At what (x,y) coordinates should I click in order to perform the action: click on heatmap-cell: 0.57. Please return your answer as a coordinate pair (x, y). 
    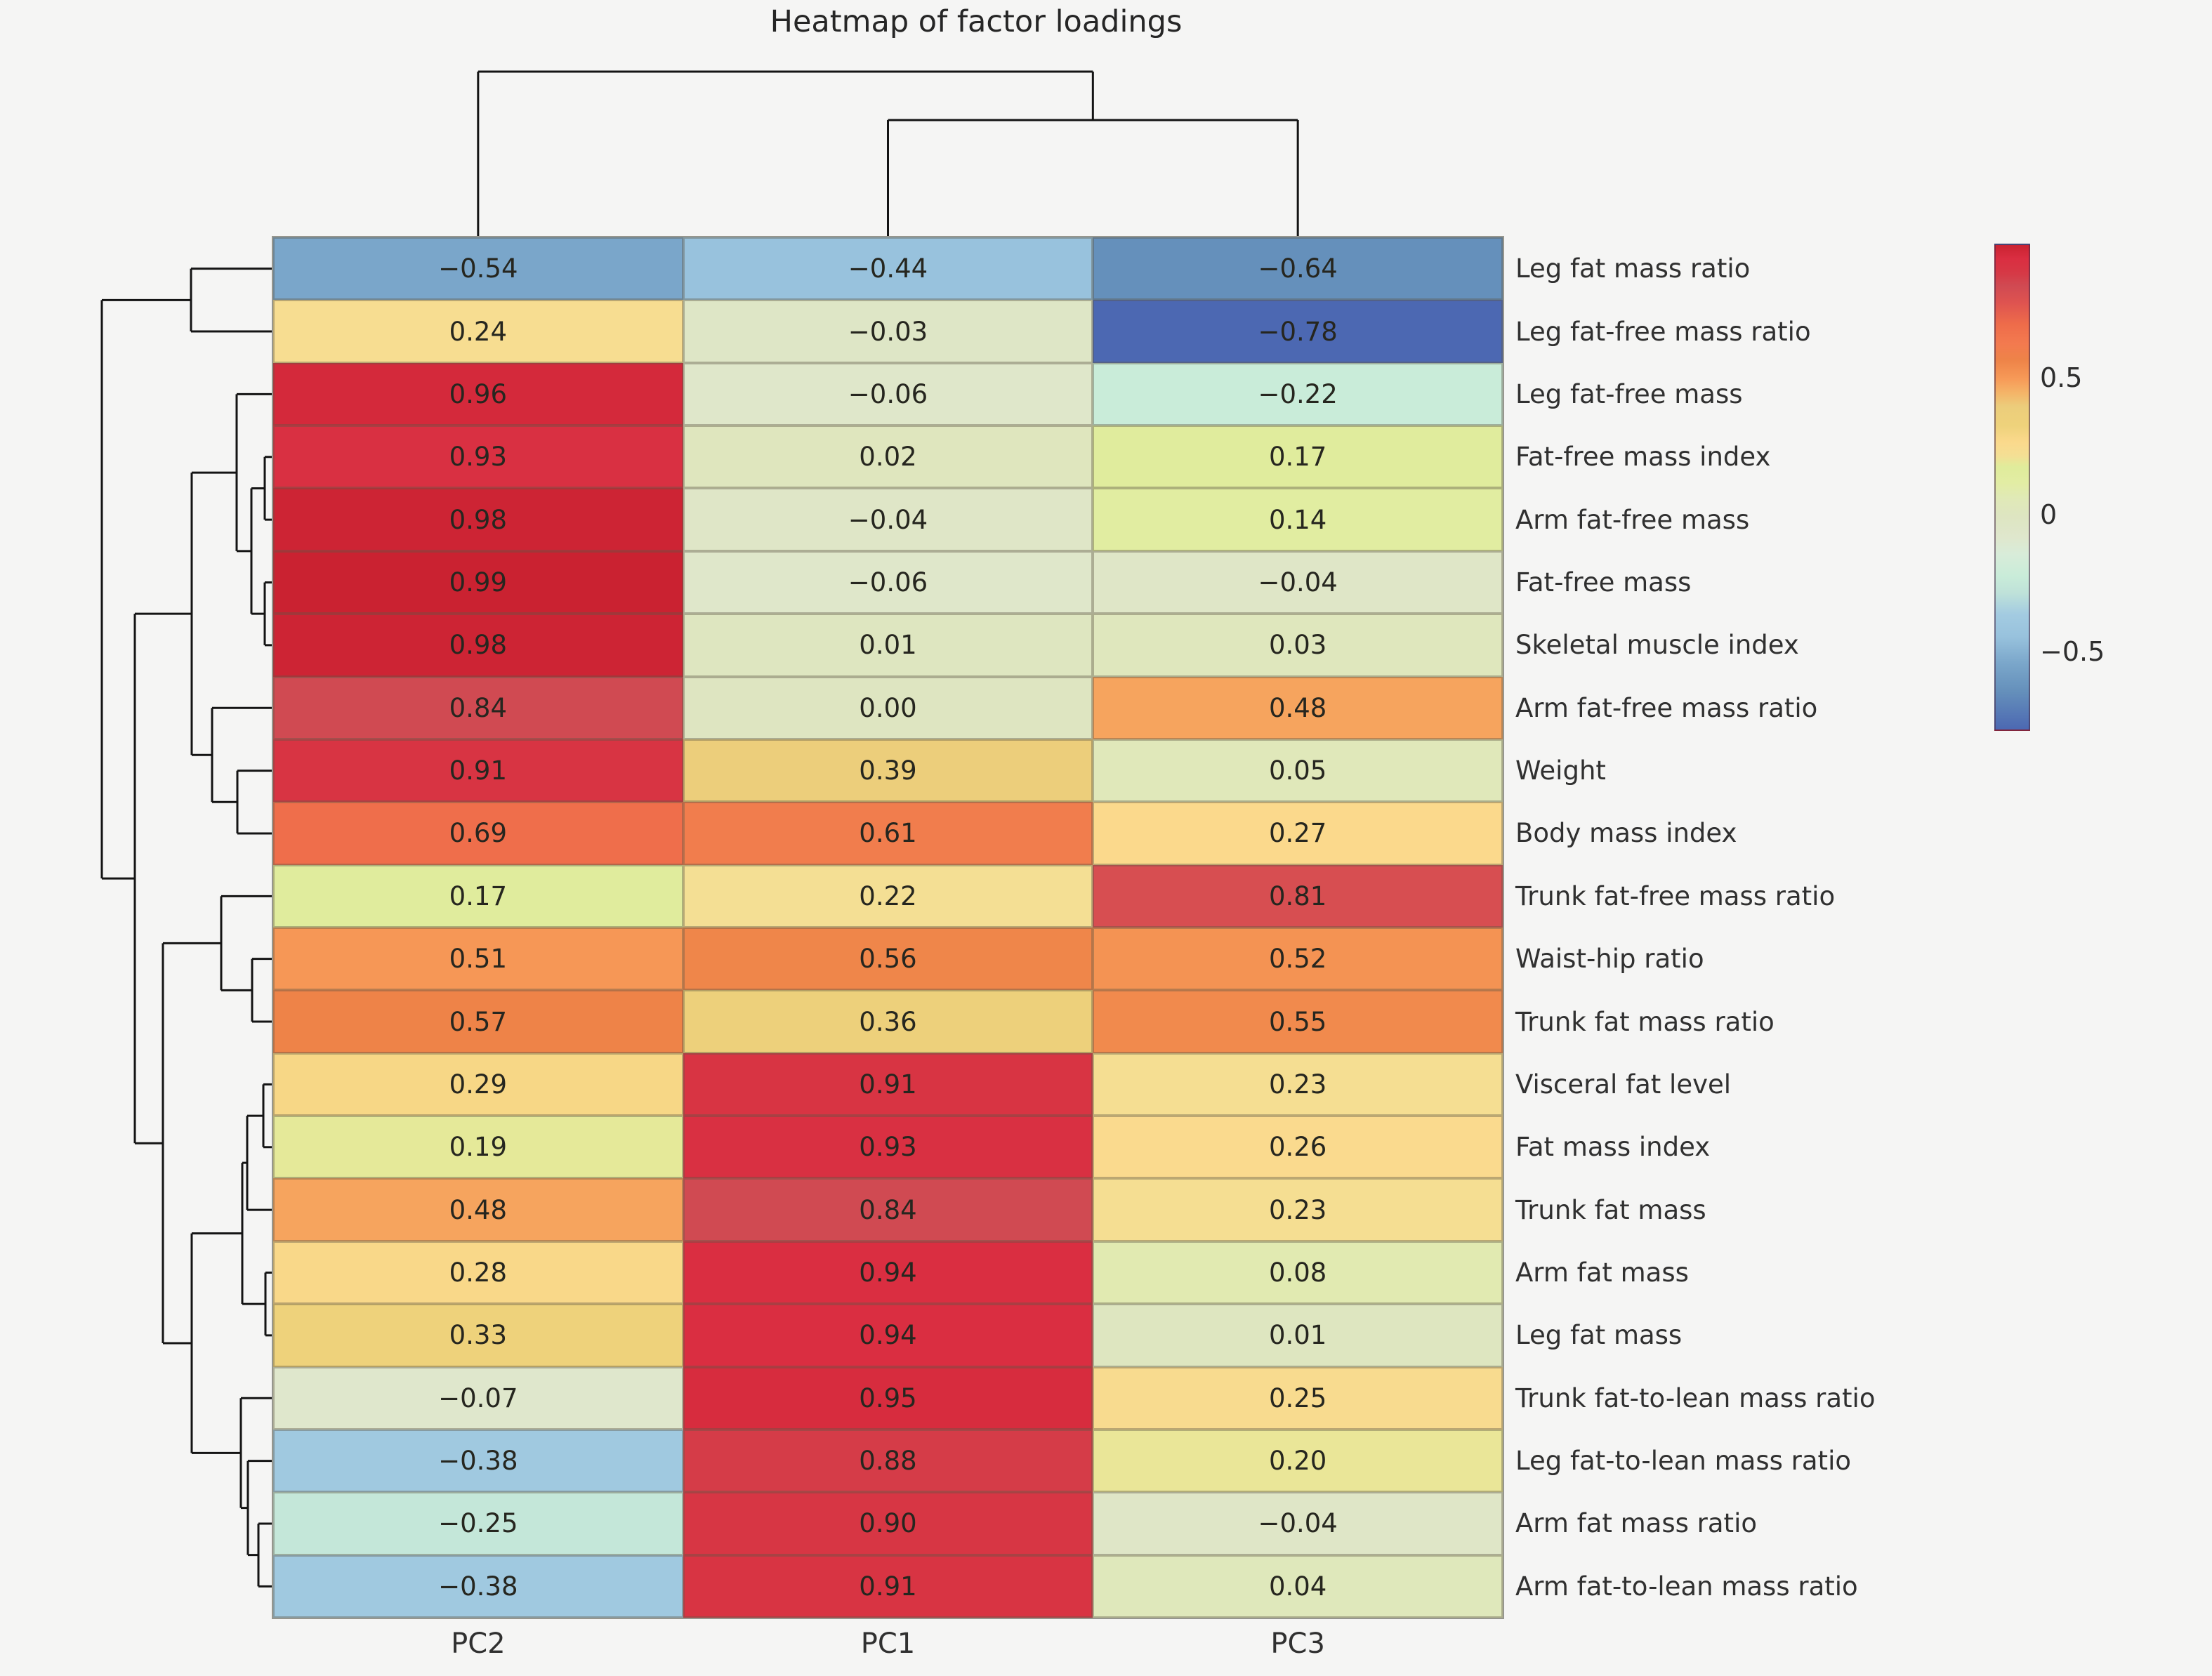
    Looking at the image, I should click on (478, 1021).